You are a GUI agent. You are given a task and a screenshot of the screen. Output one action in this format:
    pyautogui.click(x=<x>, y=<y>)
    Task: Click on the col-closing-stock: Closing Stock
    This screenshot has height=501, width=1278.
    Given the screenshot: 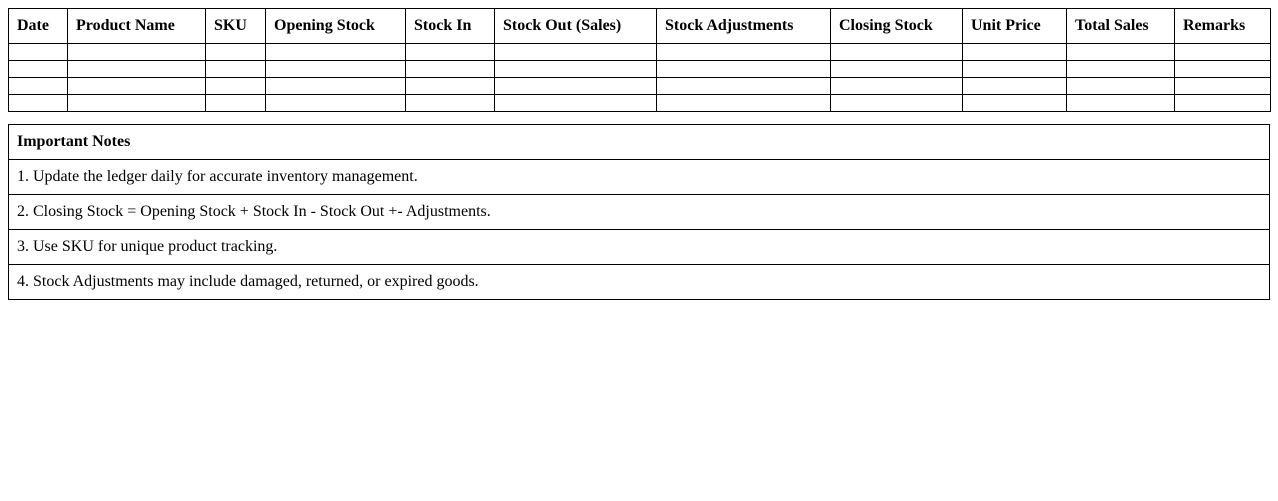 What is the action you would take?
    pyautogui.click(x=896, y=26)
    